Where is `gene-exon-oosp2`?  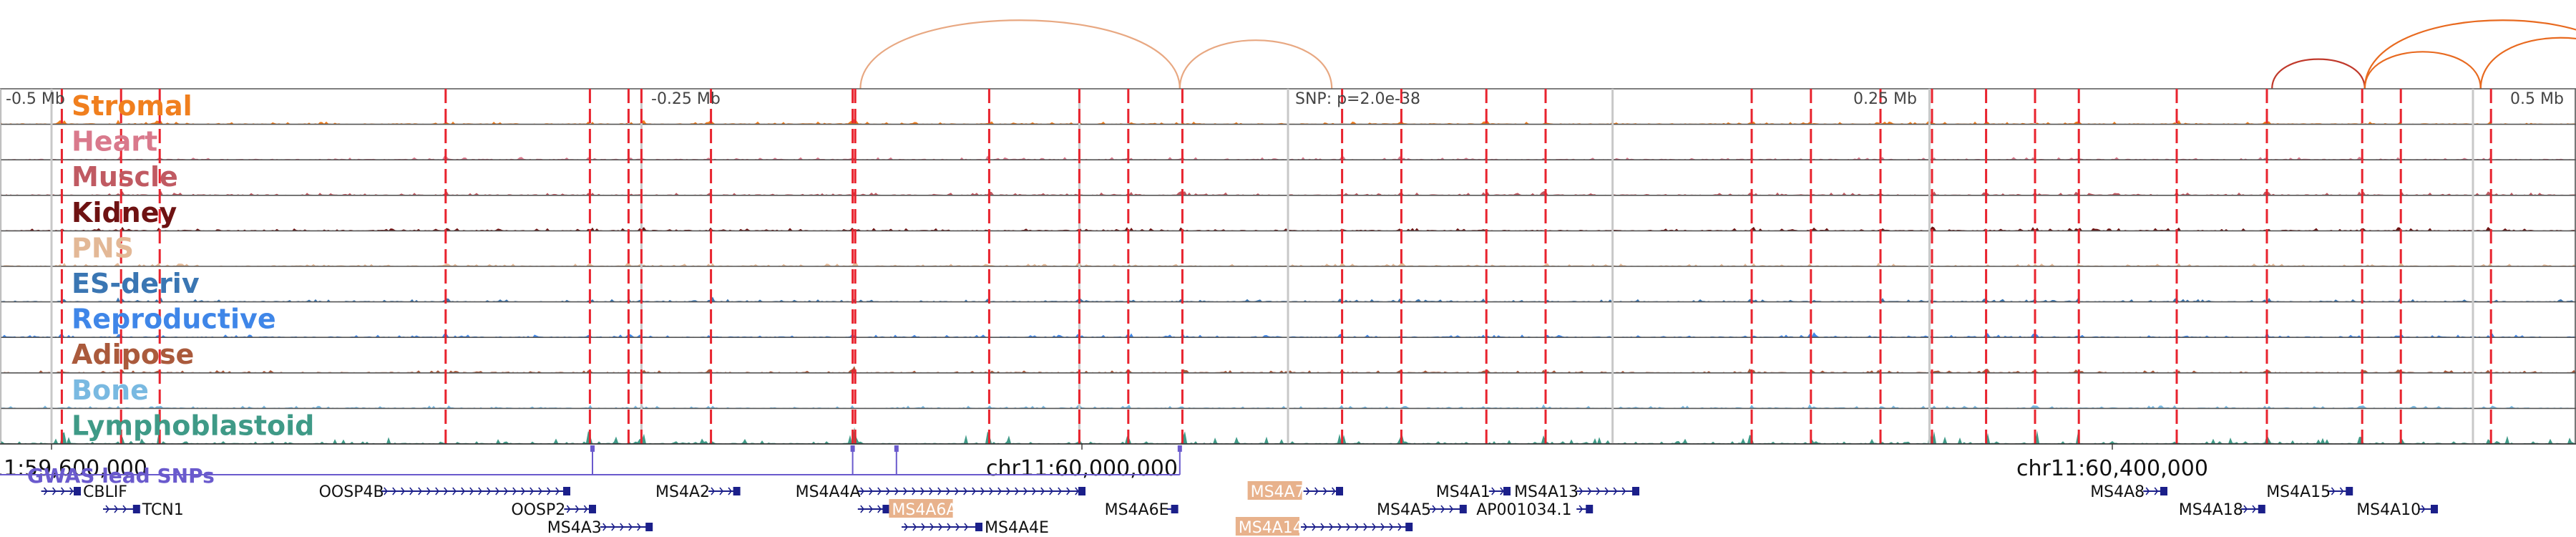 gene-exon-oosp2 is located at coordinates (592, 509).